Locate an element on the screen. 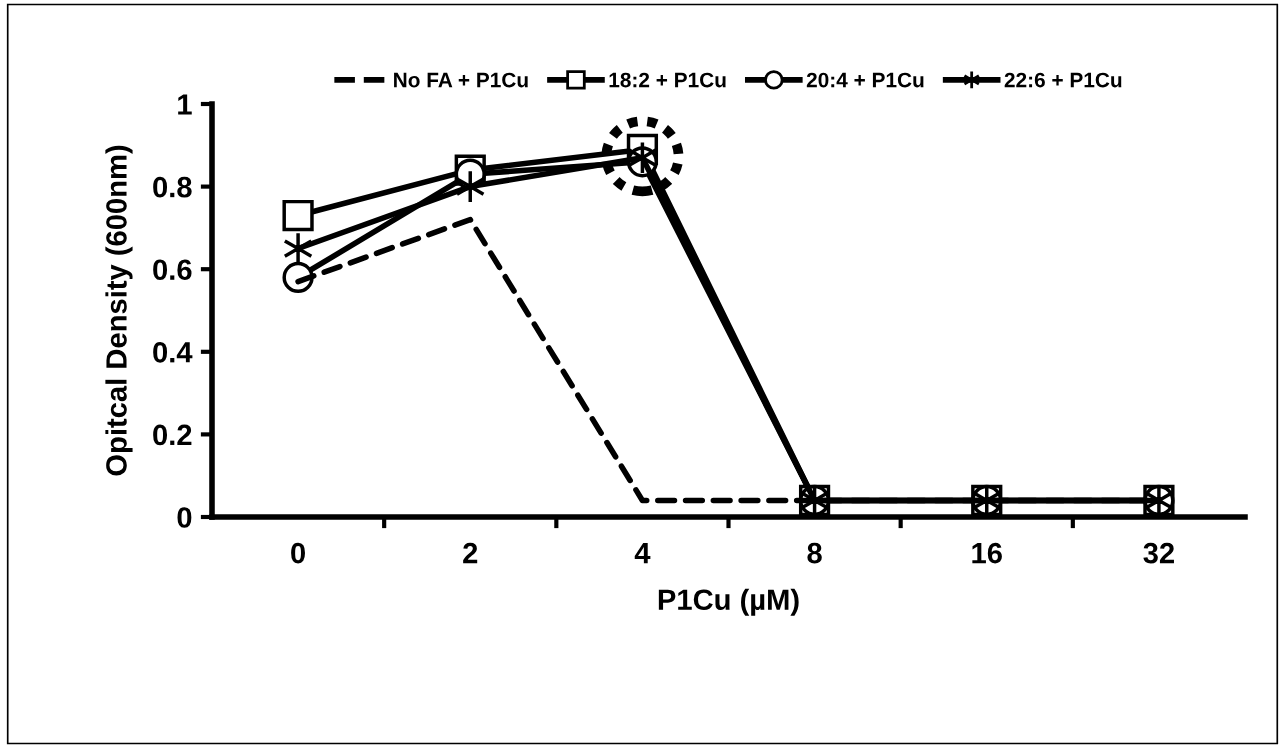 This screenshot has width=1285, height=748. y-tick-label: 0.2 is located at coordinates (172, 435).